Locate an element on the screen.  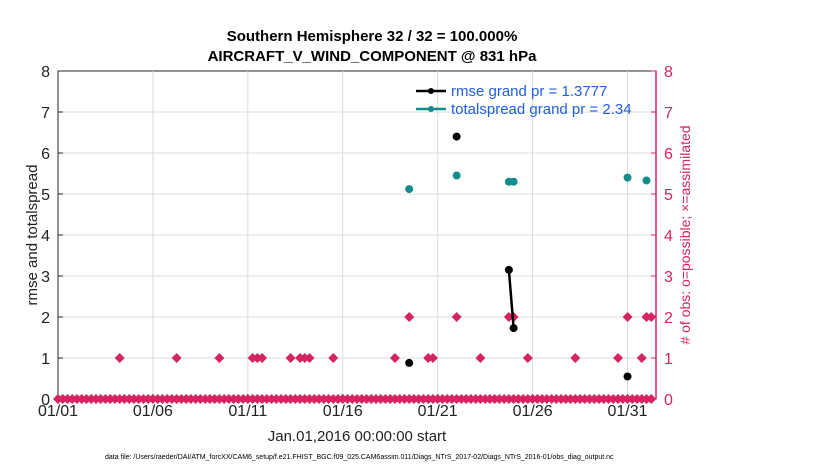
y-tick-label-left: 8 is located at coordinates (45, 72).